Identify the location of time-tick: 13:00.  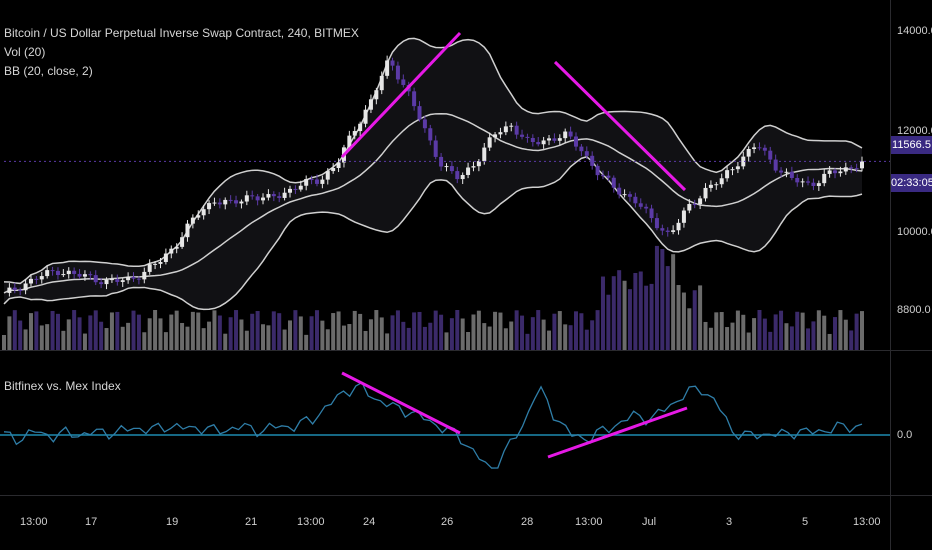
(34, 522).